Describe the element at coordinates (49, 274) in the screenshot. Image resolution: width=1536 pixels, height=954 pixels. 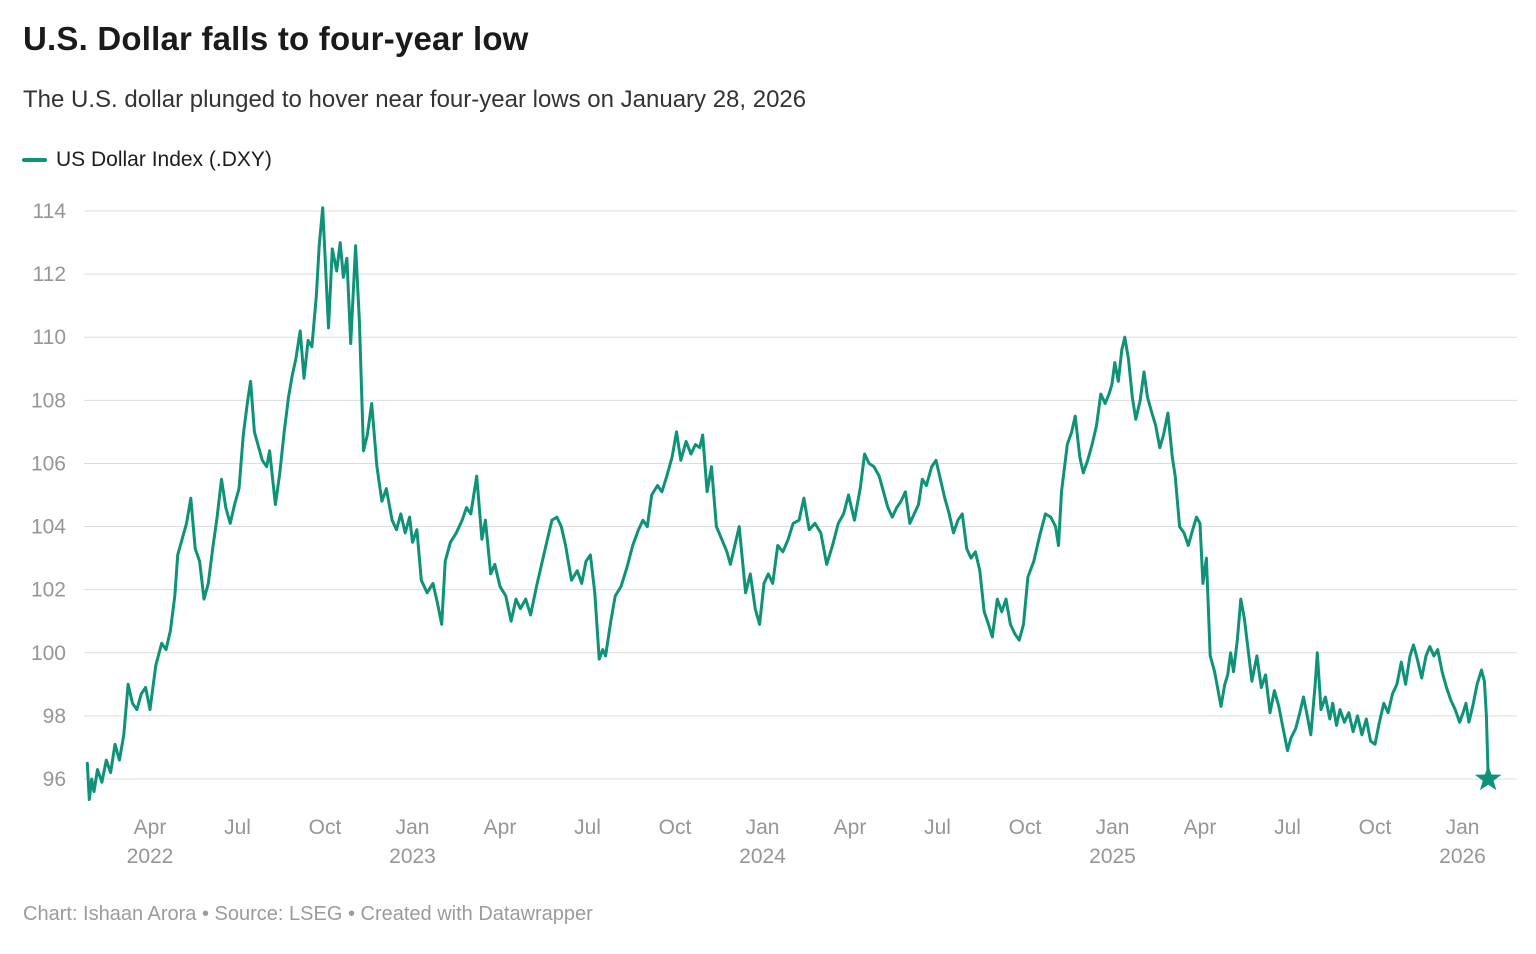
I see `y-tick-label: 112` at that location.